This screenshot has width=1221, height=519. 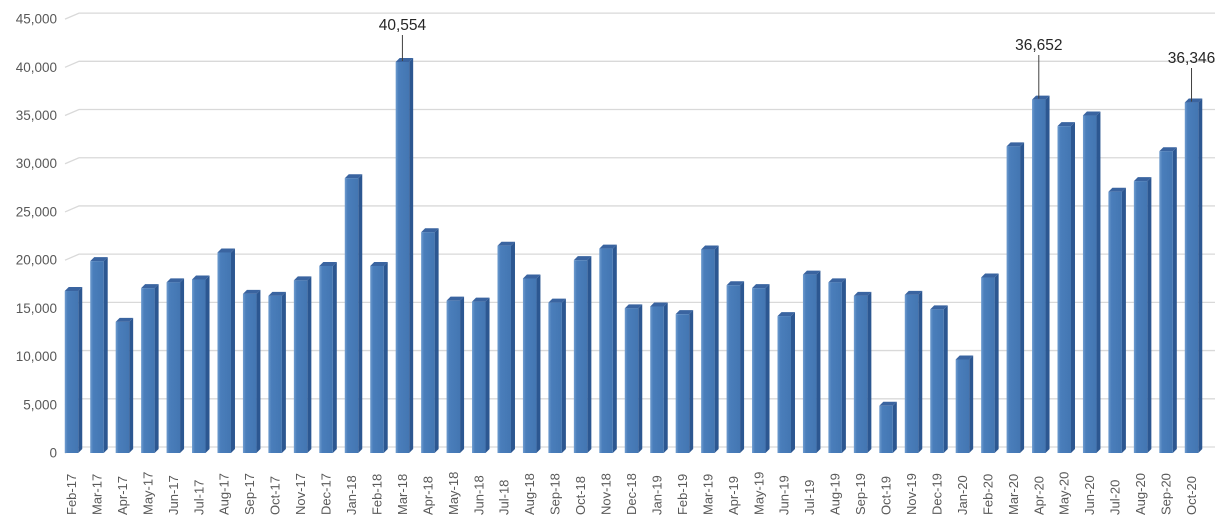 I want to click on x-axis-category-label: Jan-19, so click(x=656, y=495).